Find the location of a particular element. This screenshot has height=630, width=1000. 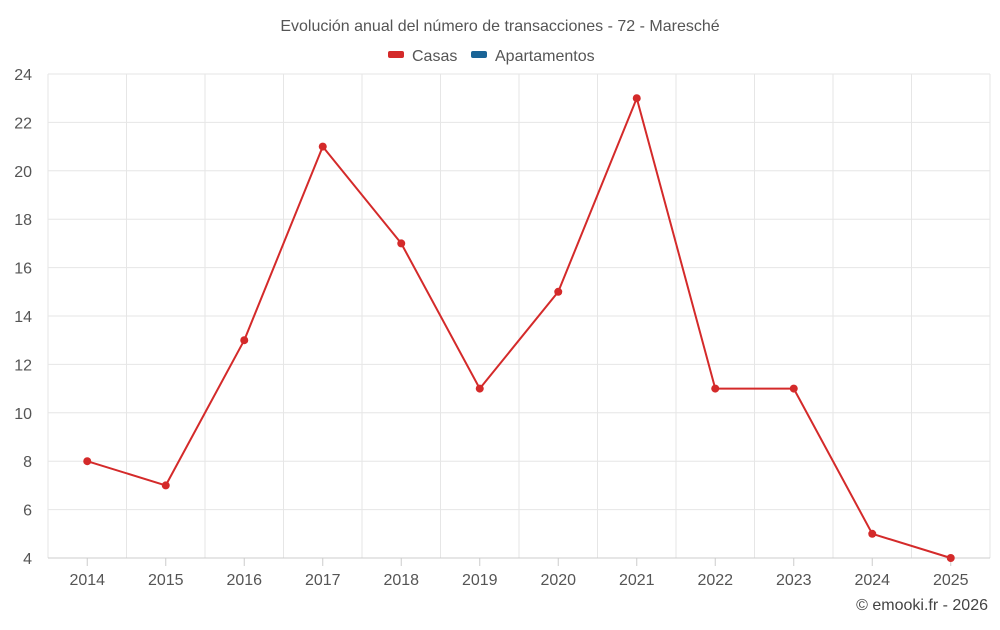

legend-item-casas: Casas is located at coordinates (422, 56).